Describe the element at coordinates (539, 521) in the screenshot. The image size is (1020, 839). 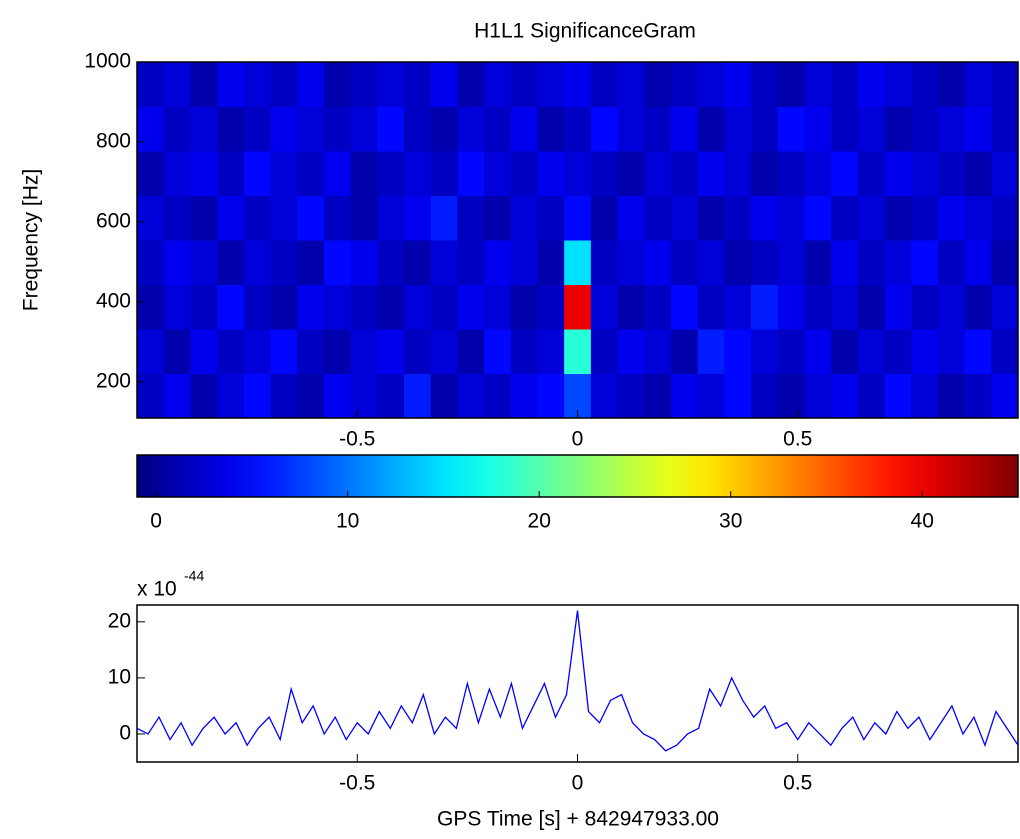
I see `colorbar-tick-label: 20` at that location.